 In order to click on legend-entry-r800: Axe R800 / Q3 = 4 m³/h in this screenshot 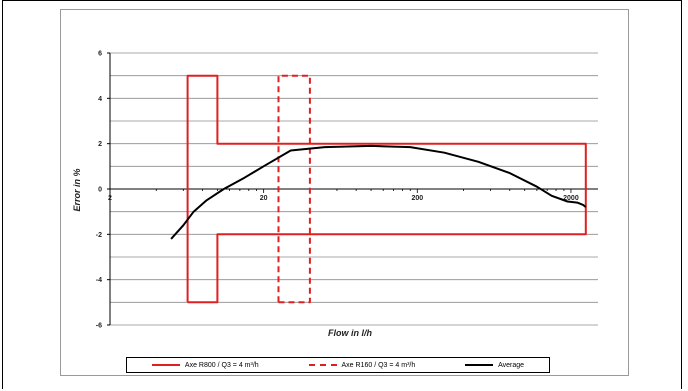, I will do `click(205, 365)`.